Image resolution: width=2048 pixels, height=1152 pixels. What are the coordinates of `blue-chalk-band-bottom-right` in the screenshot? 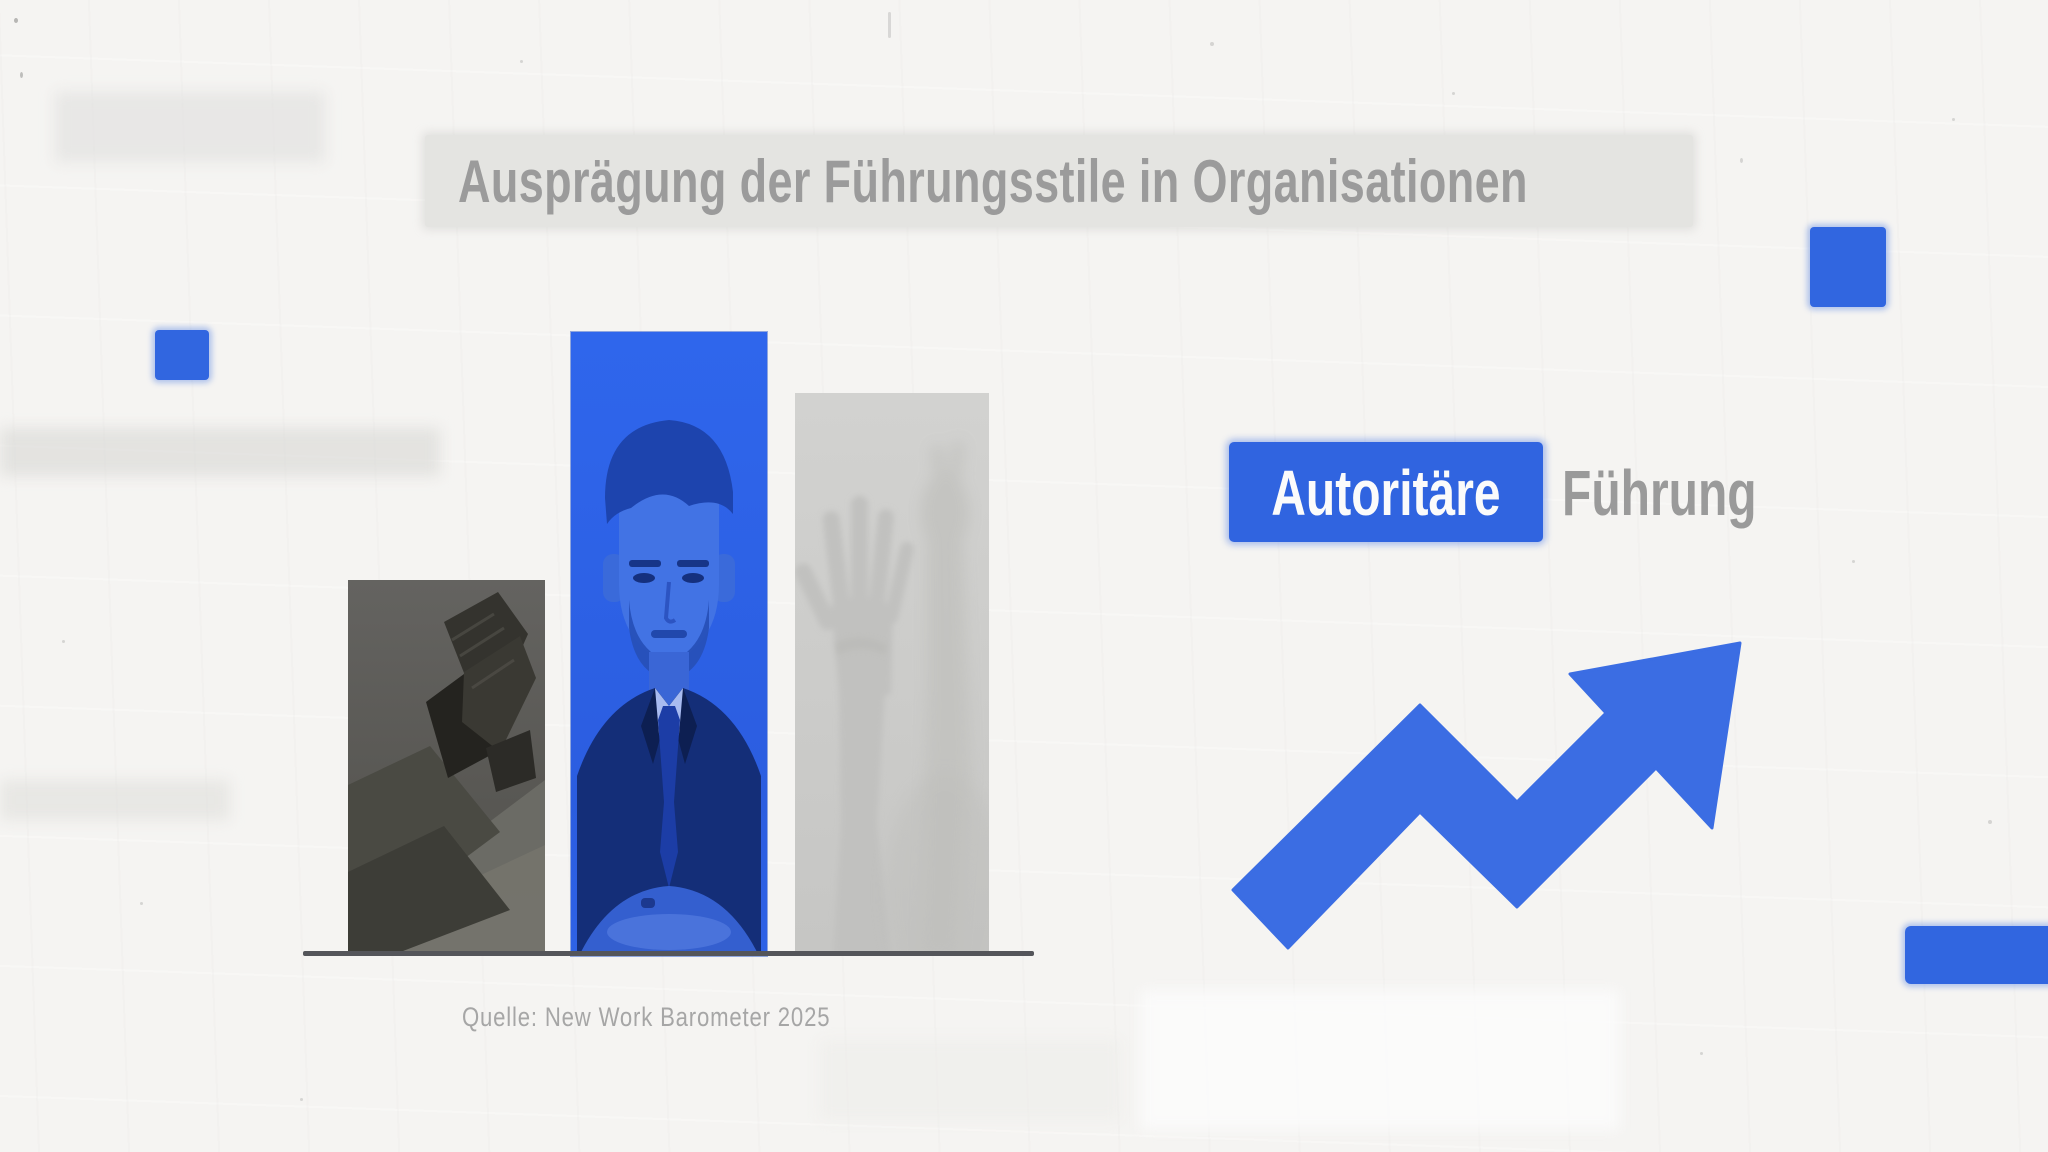 It's located at (1976, 955).